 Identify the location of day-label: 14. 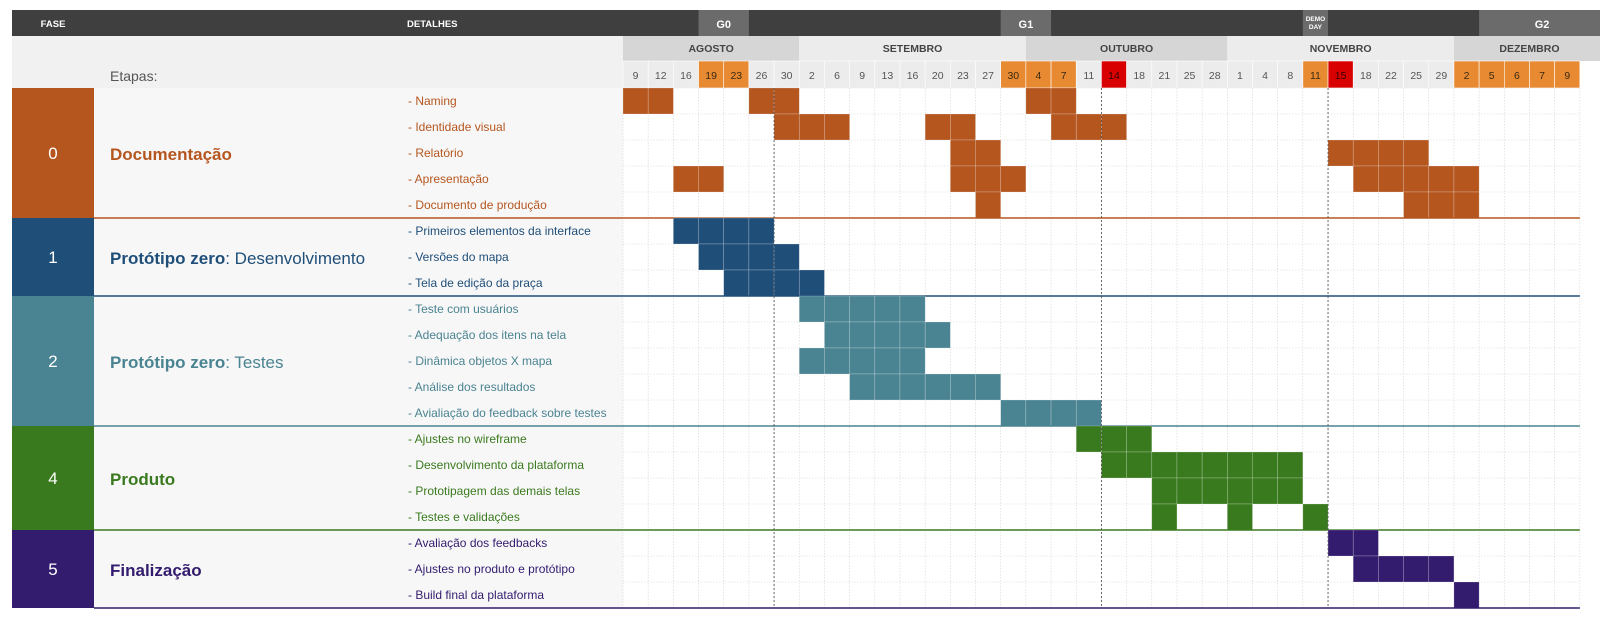
(1114, 76).